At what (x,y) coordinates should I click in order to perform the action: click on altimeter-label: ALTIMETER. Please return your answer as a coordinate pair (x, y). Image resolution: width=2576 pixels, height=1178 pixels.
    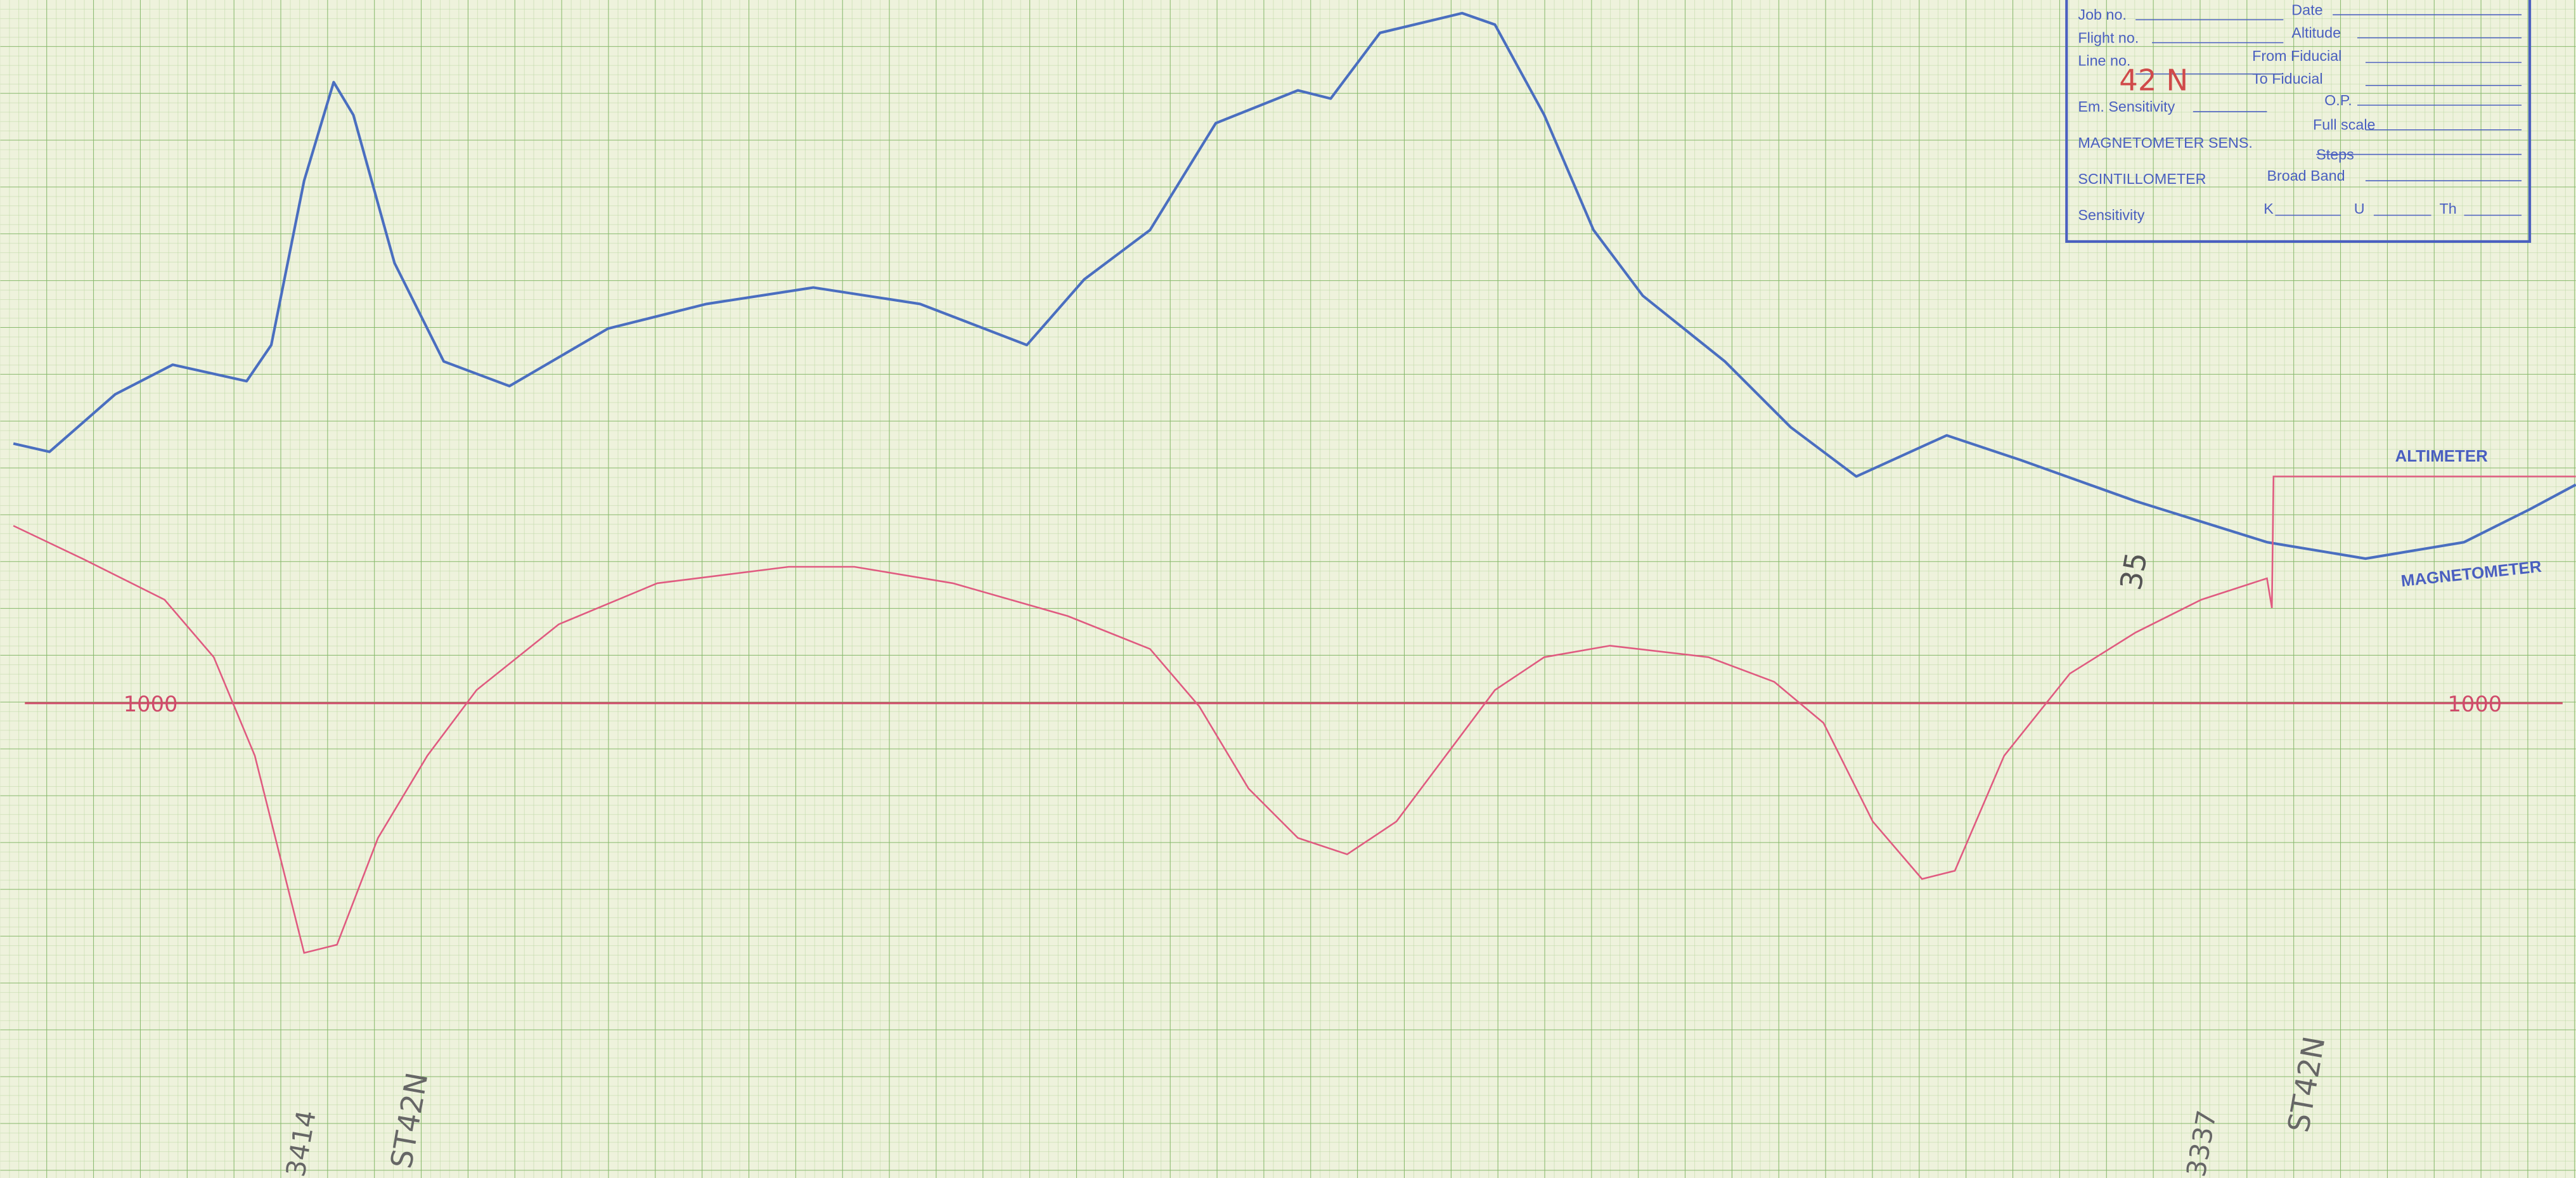
    Looking at the image, I should click on (2442, 456).